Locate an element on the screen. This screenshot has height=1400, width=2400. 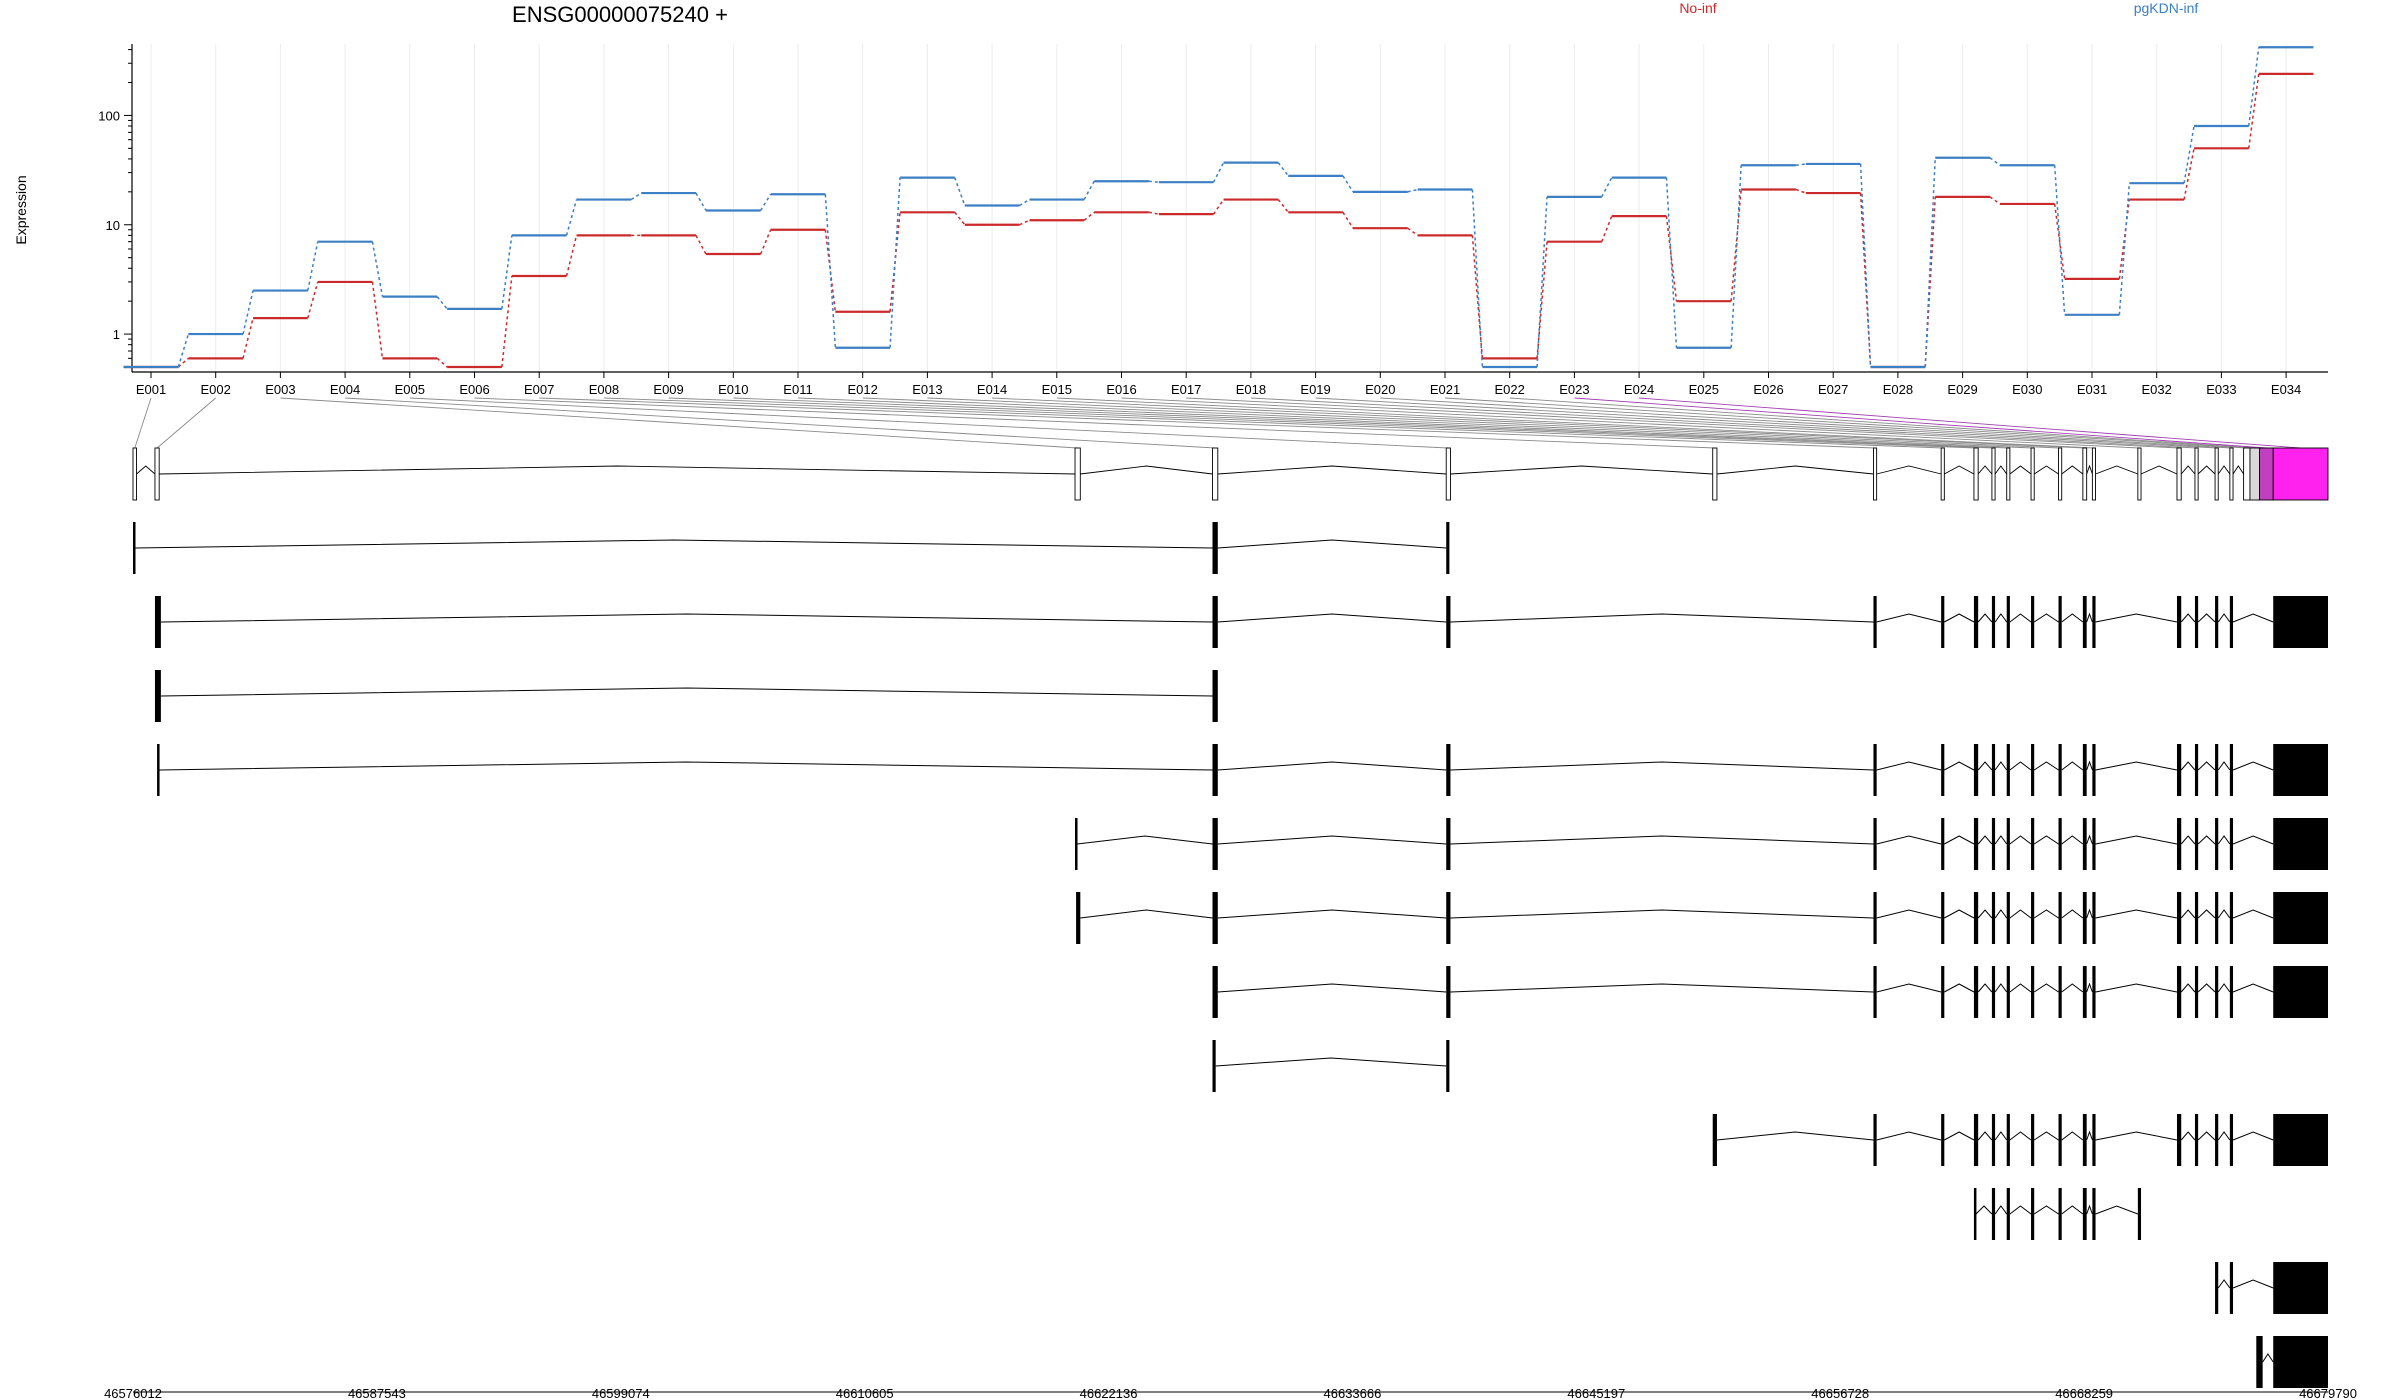
x-tick-label: E005 is located at coordinates (410, 389).